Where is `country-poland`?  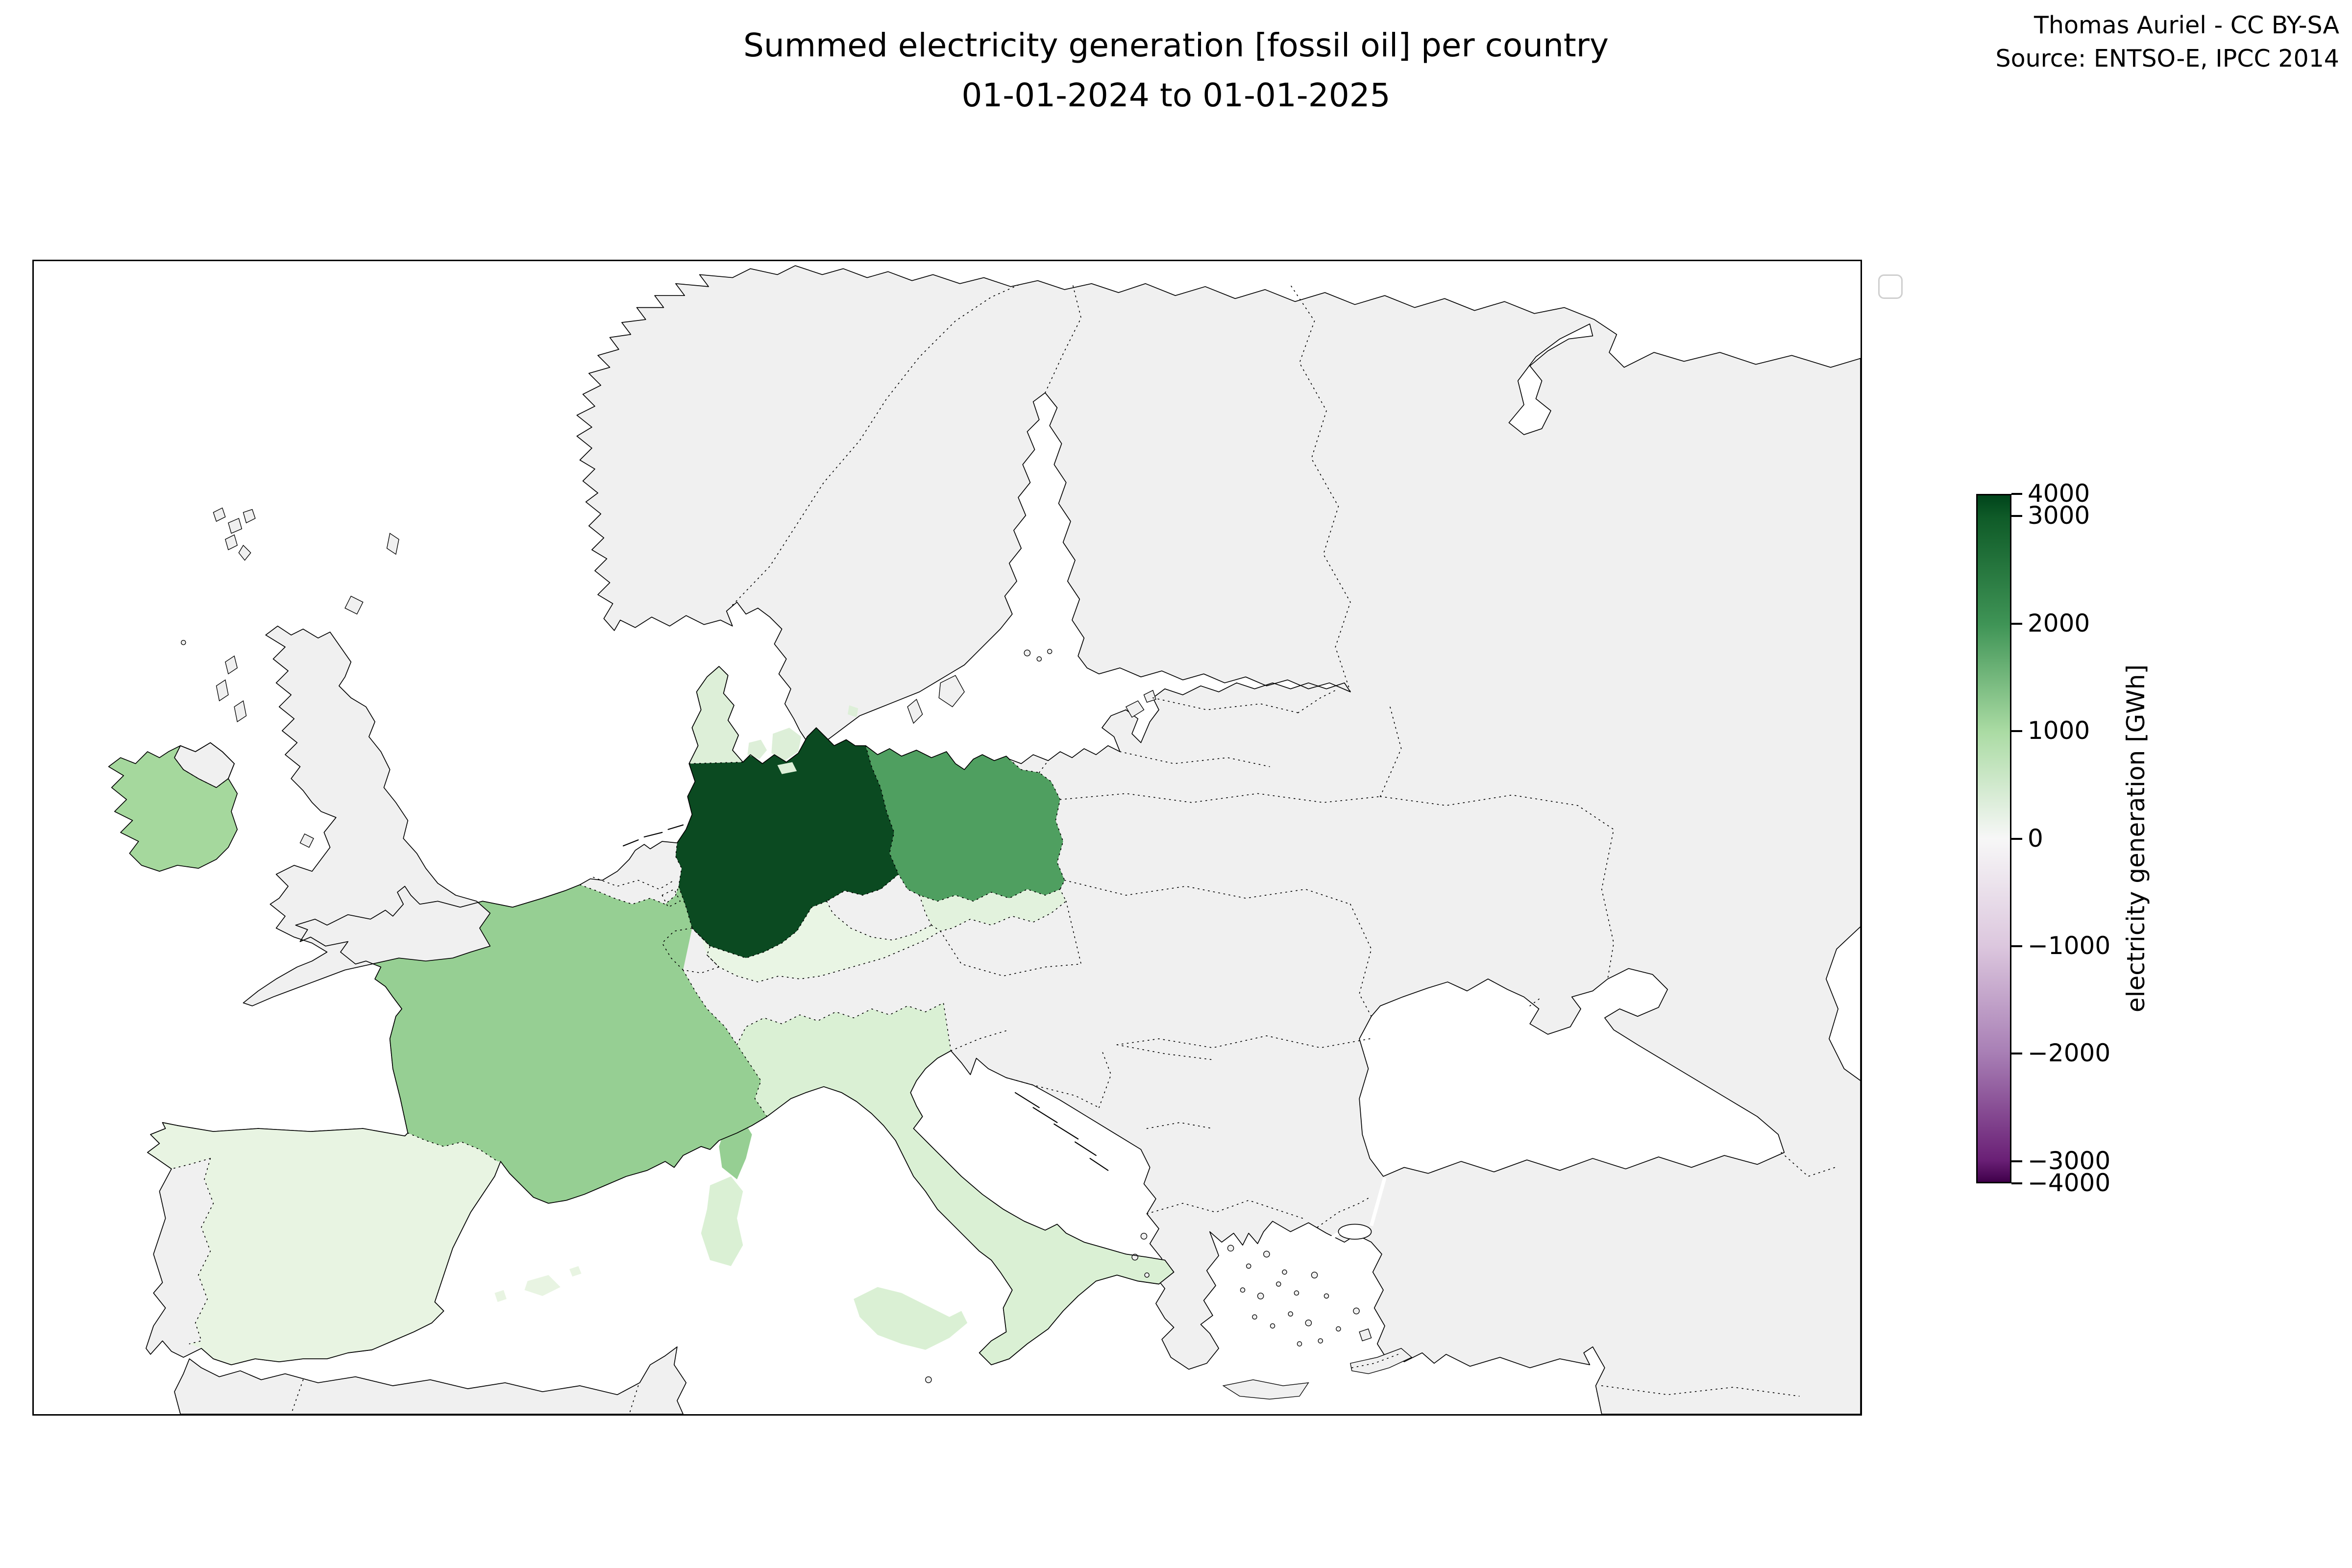
country-poland is located at coordinates (965, 823).